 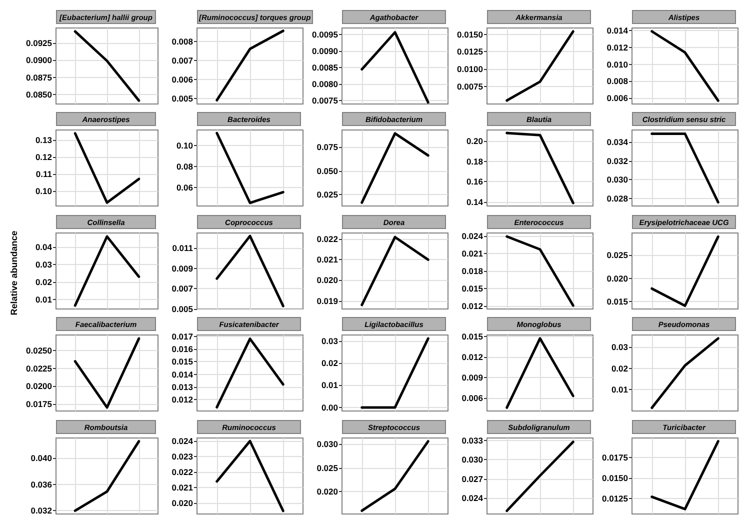 I want to click on y-tick-label: 0.18, so click(x=475, y=161).